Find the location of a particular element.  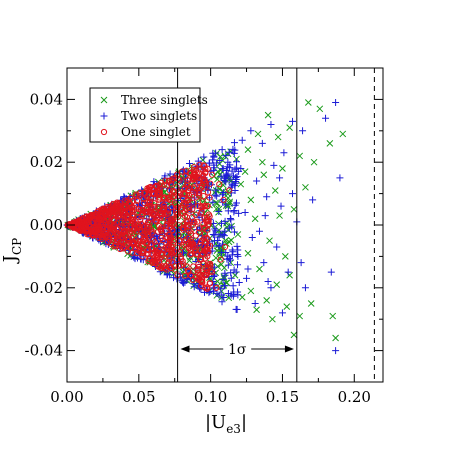

arrow-head-right is located at coordinates (289, 349).